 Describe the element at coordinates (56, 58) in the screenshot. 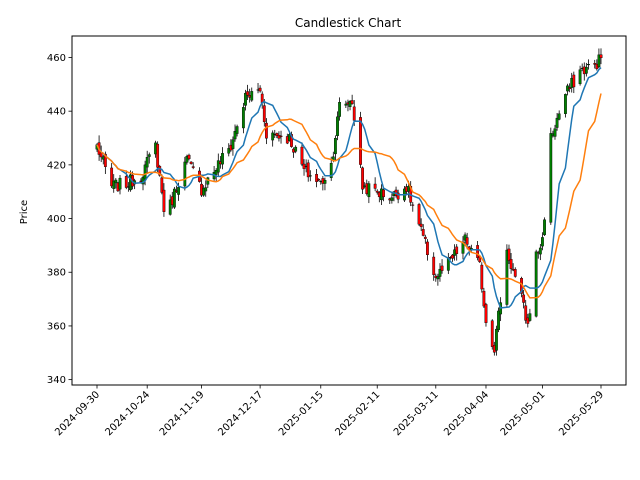

I see `y-tick-label: 460` at that location.